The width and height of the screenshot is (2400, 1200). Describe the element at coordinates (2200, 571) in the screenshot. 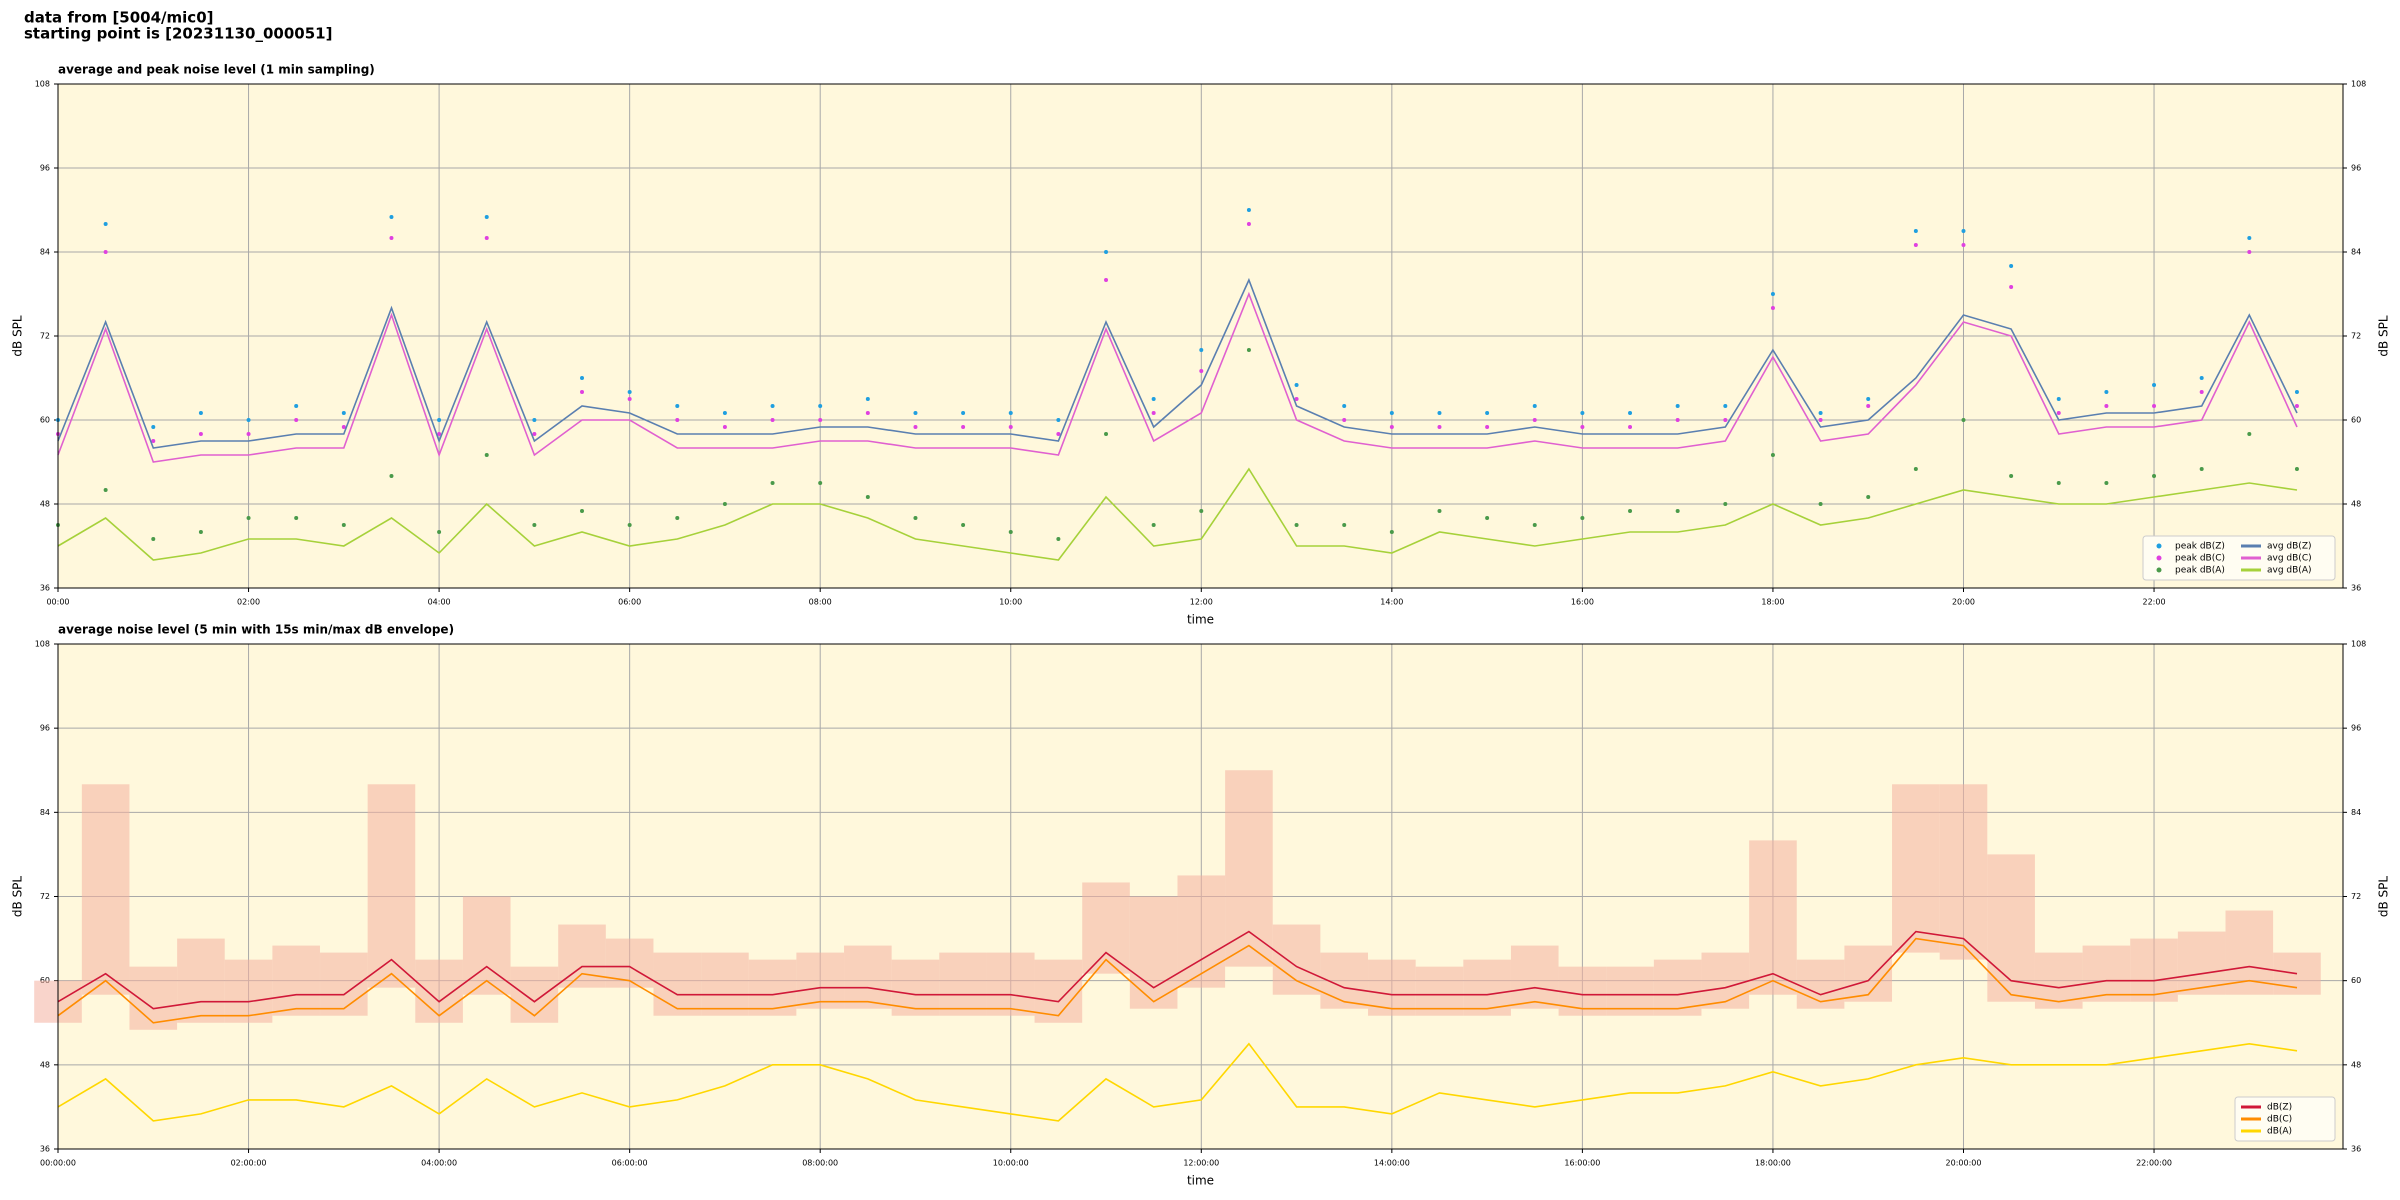

I see `legend-label: peak dB(A)` at that location.